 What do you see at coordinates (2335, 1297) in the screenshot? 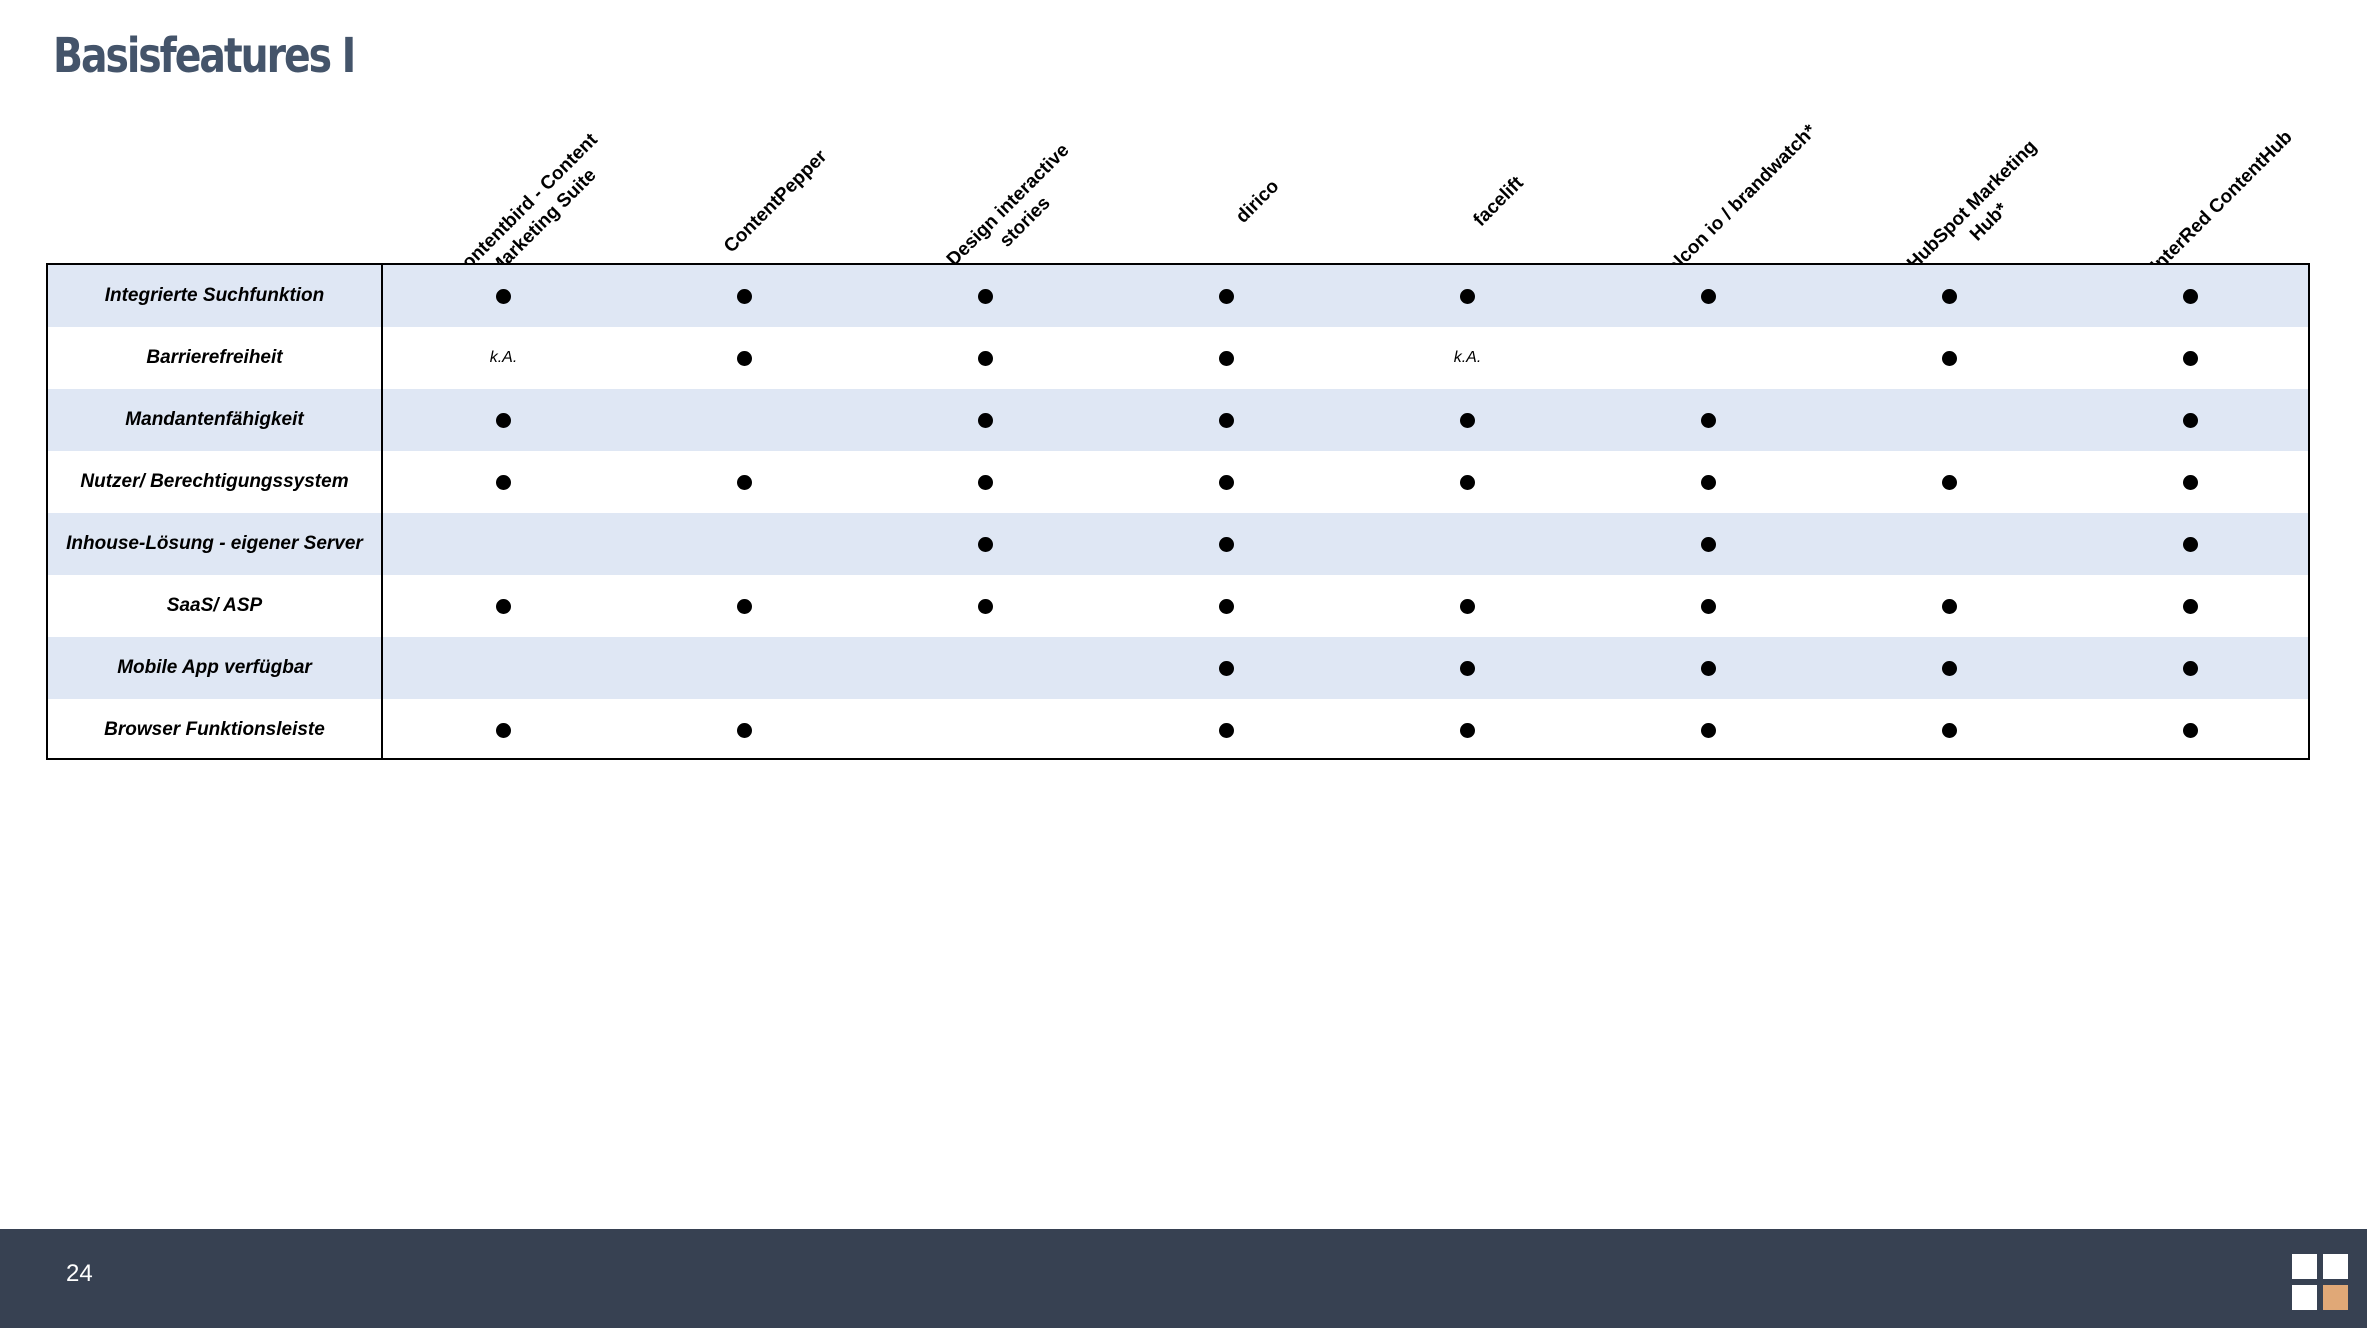
I see `logo-square-bottom-right` at bounding box center [2335, 1297].